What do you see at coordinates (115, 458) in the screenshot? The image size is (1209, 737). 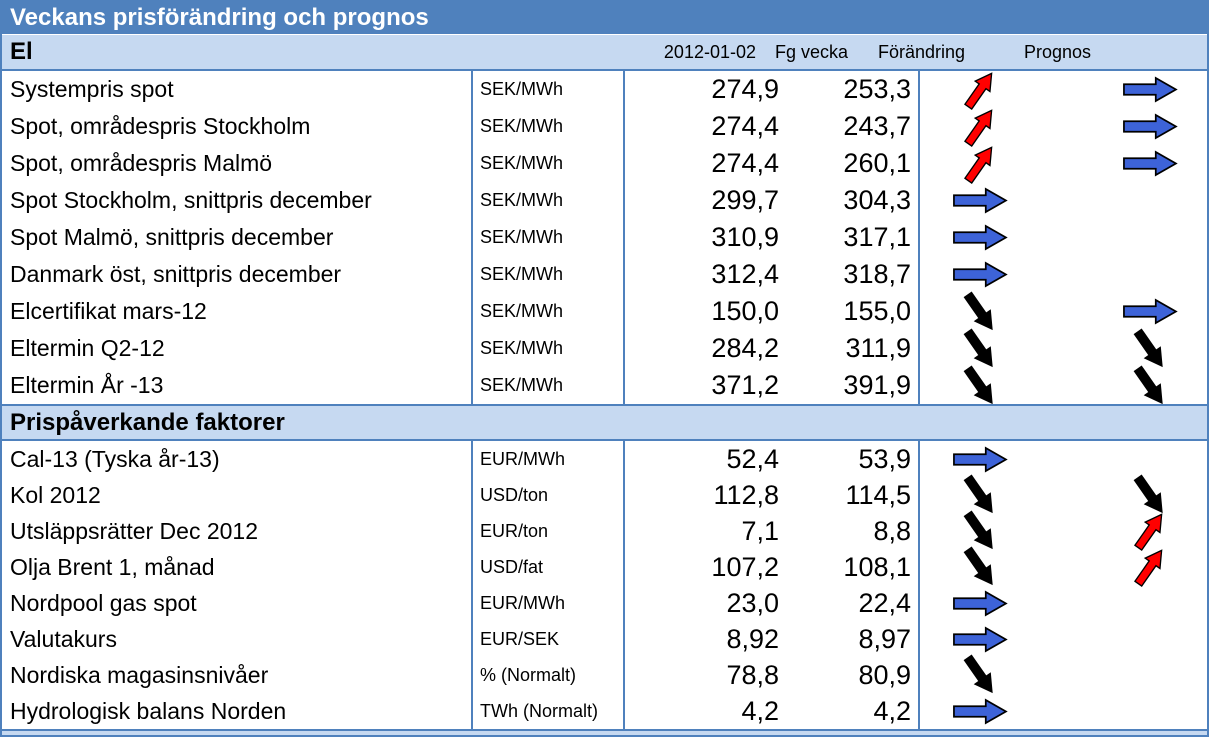 I see `row-label: Cal-13 (Tyska år-13)` at bounding box center [115, 458].